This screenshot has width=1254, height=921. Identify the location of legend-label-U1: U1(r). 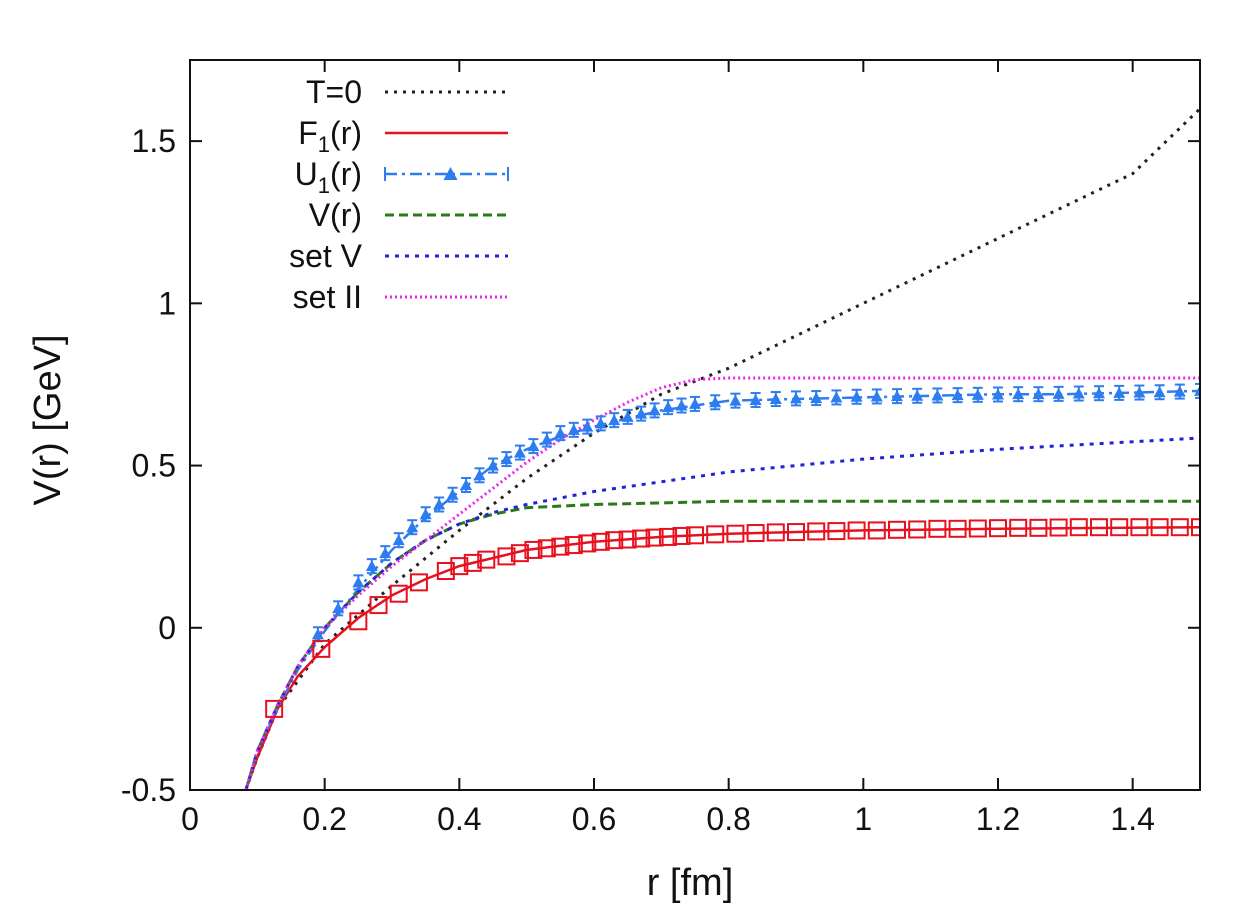
(328, 177).